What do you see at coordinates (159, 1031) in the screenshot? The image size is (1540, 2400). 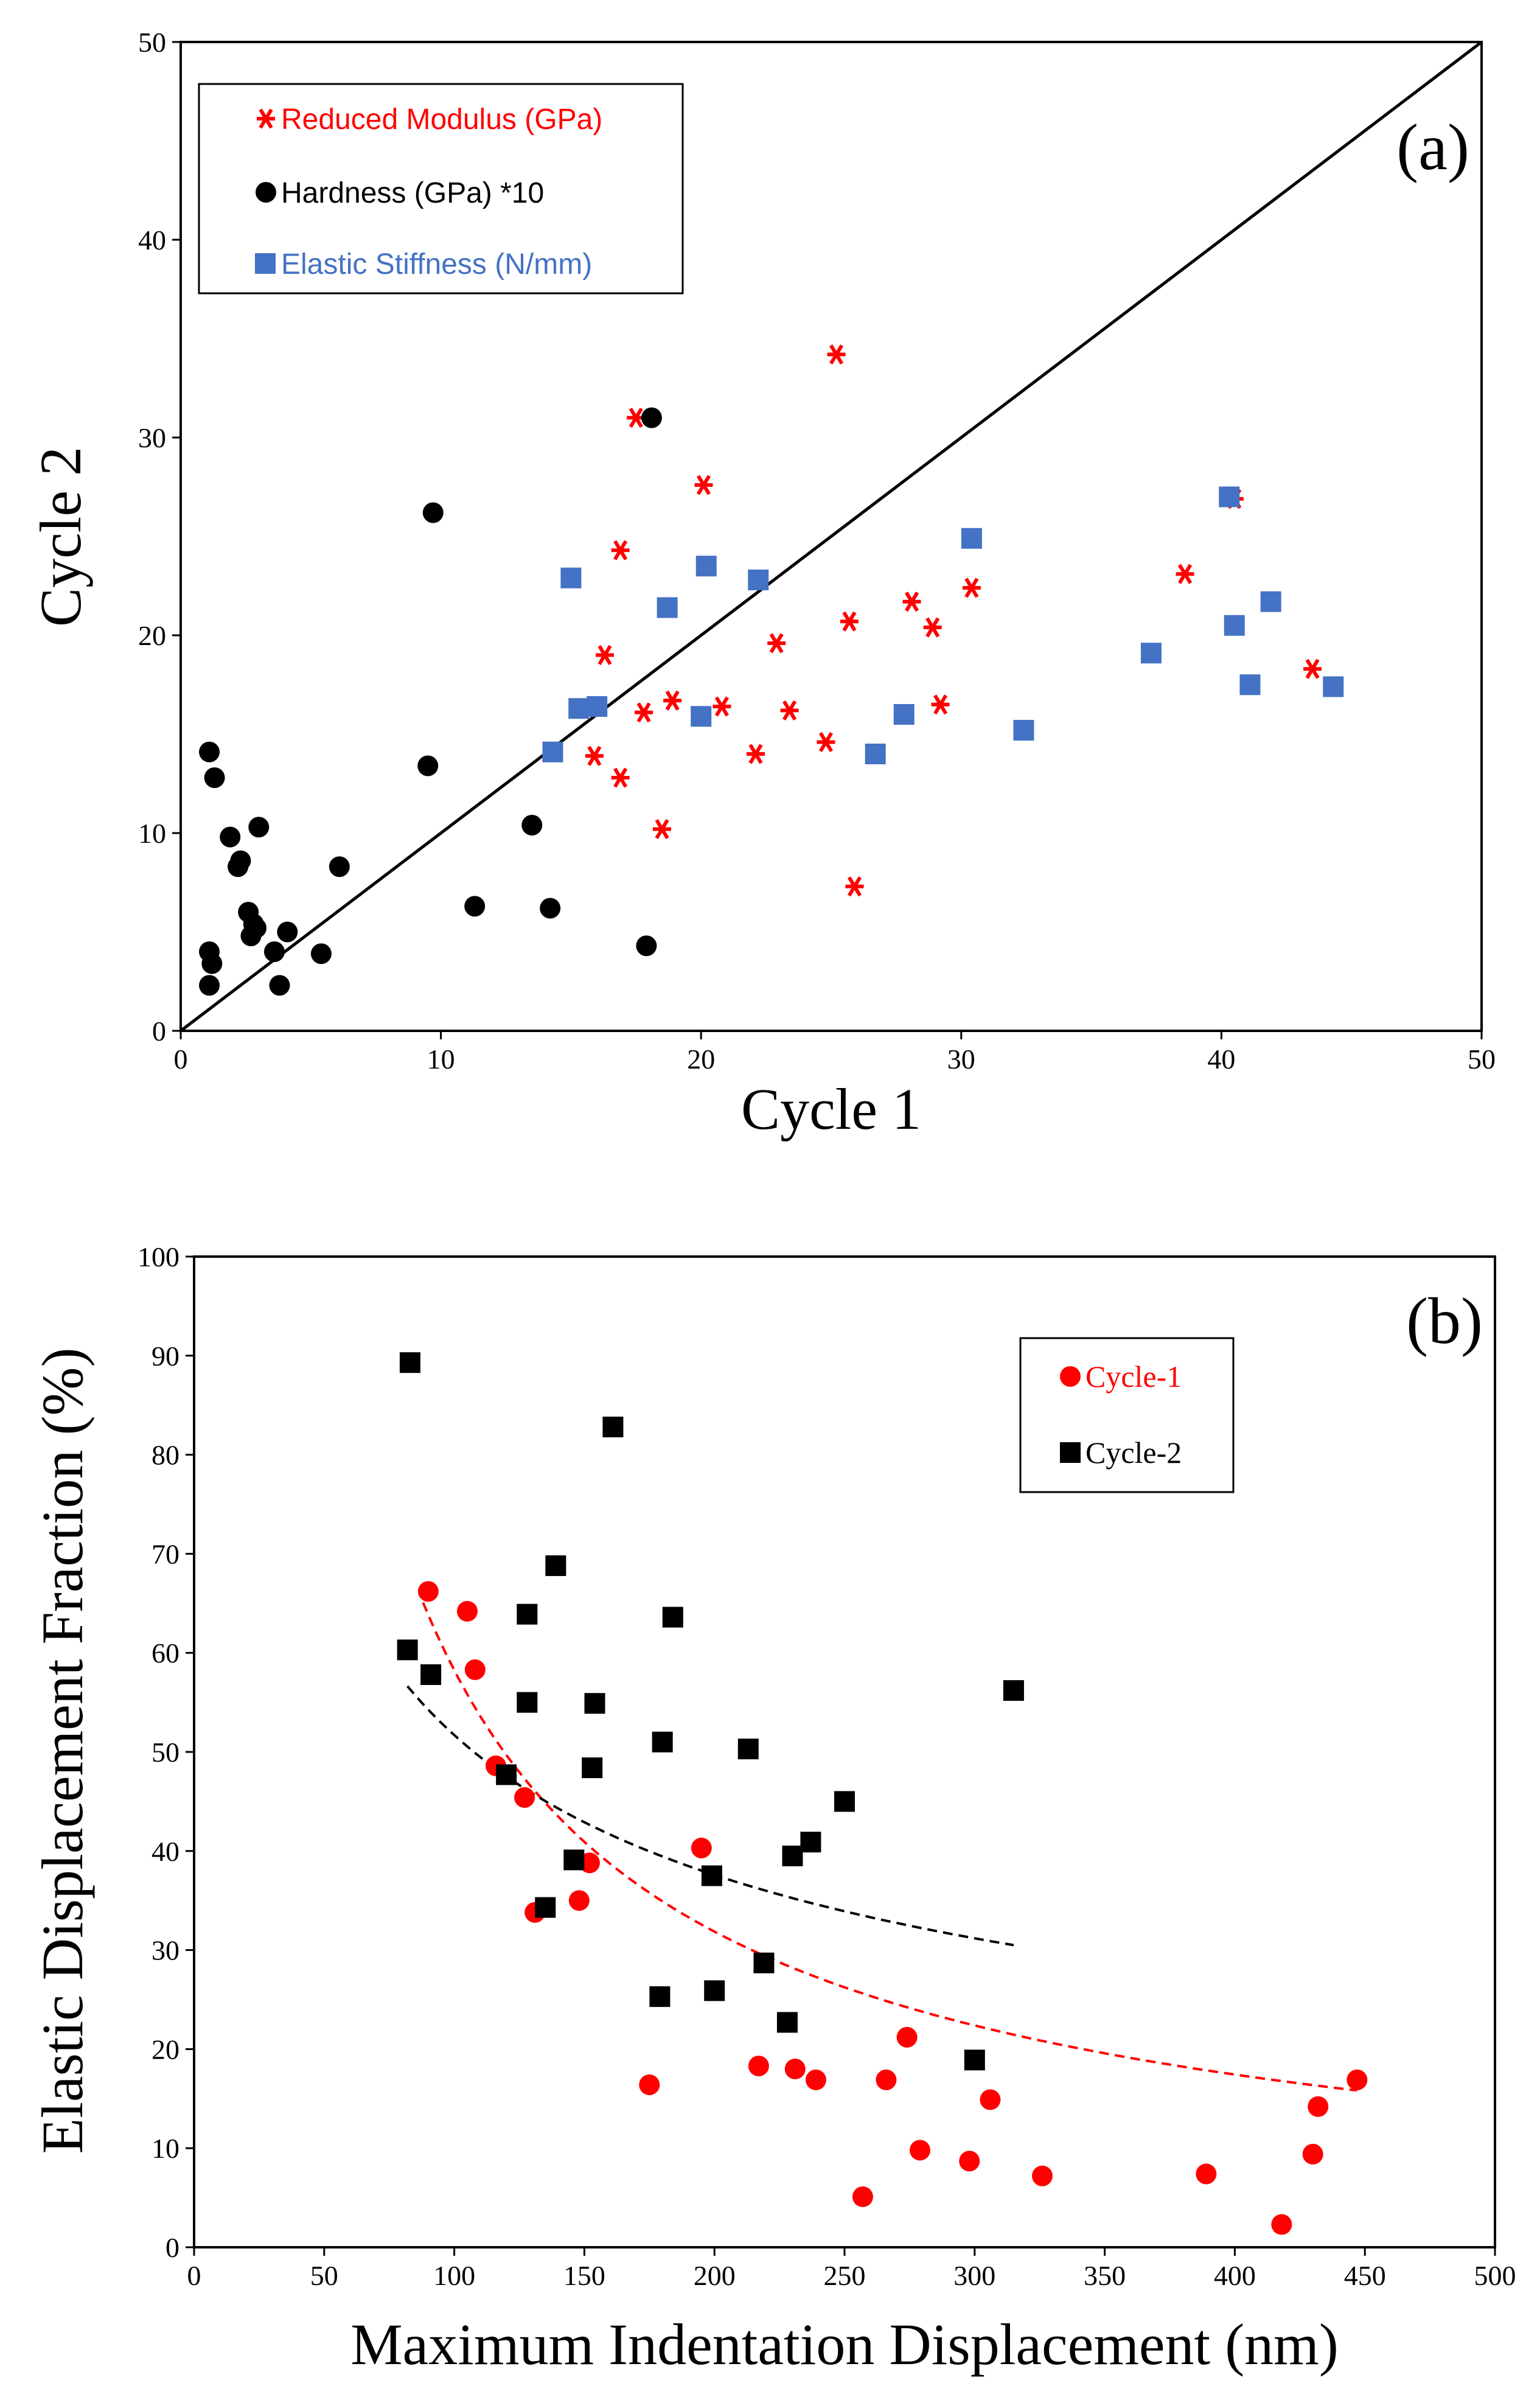 I see `panel-a-ytick-label: 0` at bounding box center [159, 1031].